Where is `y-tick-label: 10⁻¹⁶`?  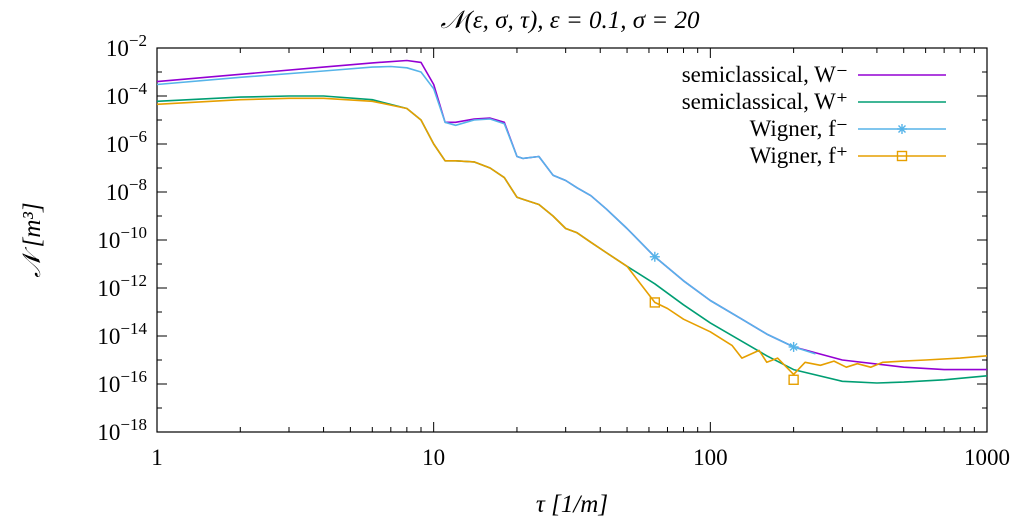
y-tick-label: 10⁻¹⁶ is located at coordinates (122, 382).